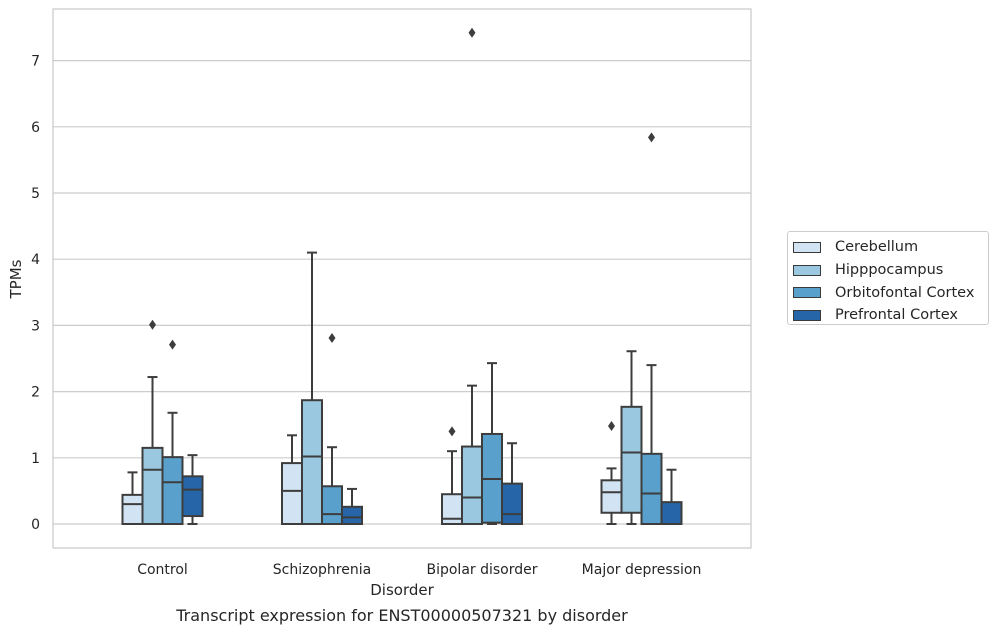 The height and width of the screenshot is (634, 999). Describe the element at coordinates (35, 194) in the screenshot. I see `y-tick-label: 5` at that location.